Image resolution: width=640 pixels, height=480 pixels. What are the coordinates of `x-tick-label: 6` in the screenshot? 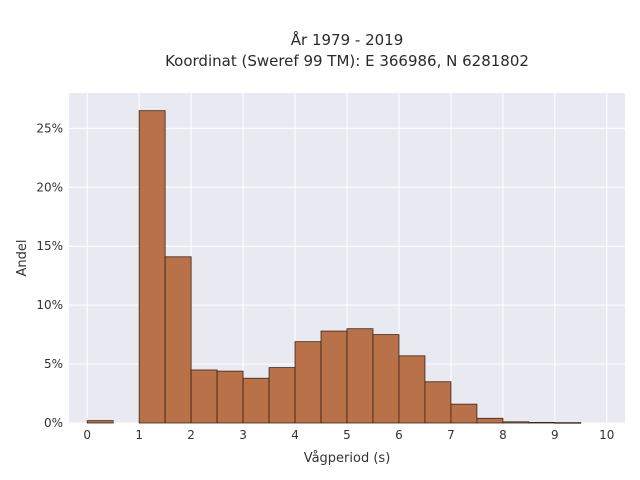 It's located at (399, 435).